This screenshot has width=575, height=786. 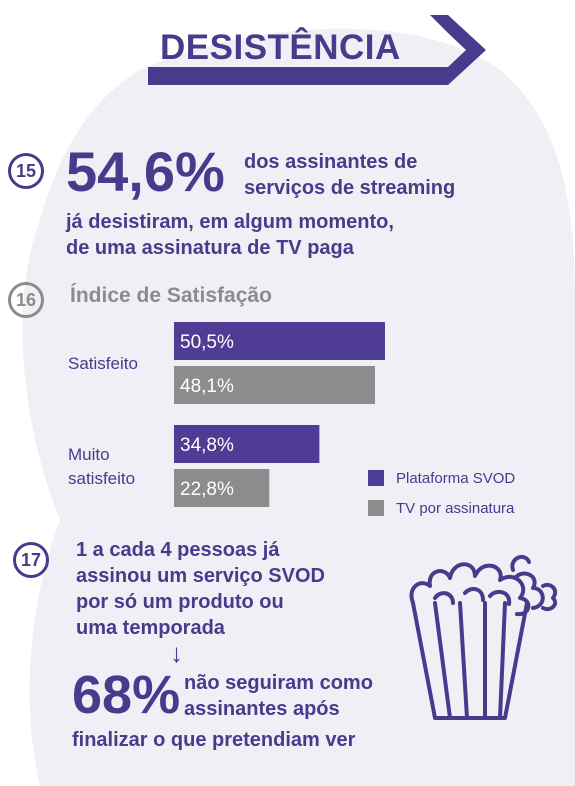 What do you see at coordinates (483, 637) in the screenshot?
I see `popcorn-icon` at bounding box center [483, 637].